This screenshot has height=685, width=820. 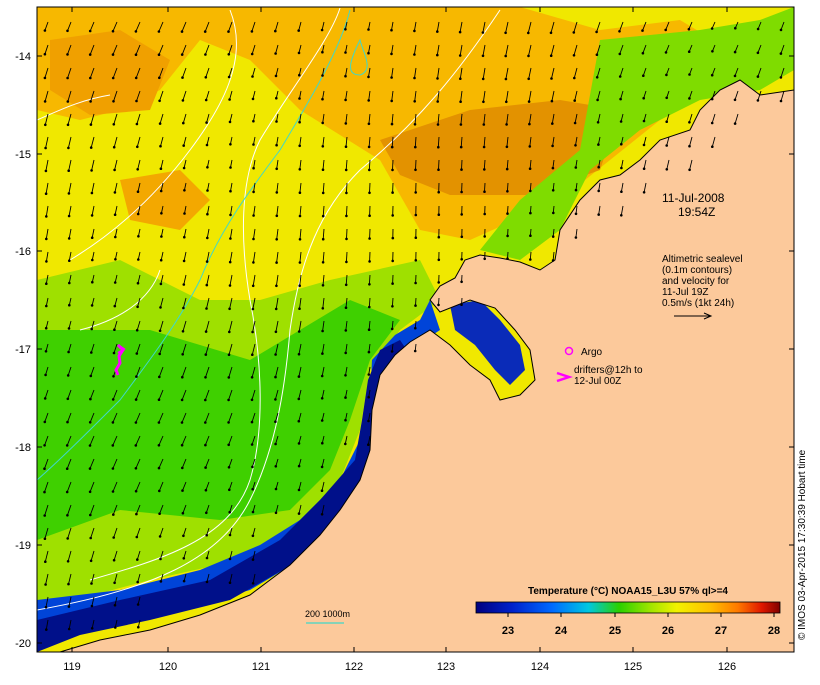 What do you see at coordinates (721, 631) in the screenshot?
I see `colorbar-tick-label: 27` at bounding box center [721, 631].